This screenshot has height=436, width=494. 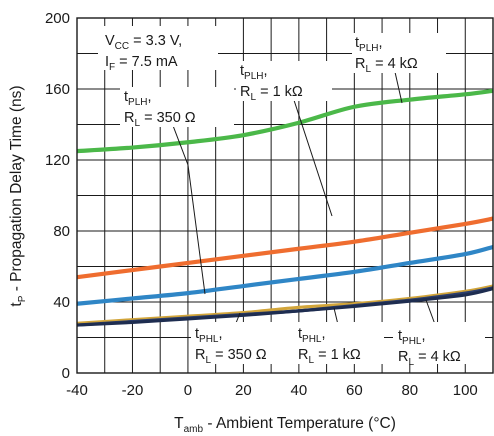 I want to click on y-tick-label: 0, so click(x=66, y=373).